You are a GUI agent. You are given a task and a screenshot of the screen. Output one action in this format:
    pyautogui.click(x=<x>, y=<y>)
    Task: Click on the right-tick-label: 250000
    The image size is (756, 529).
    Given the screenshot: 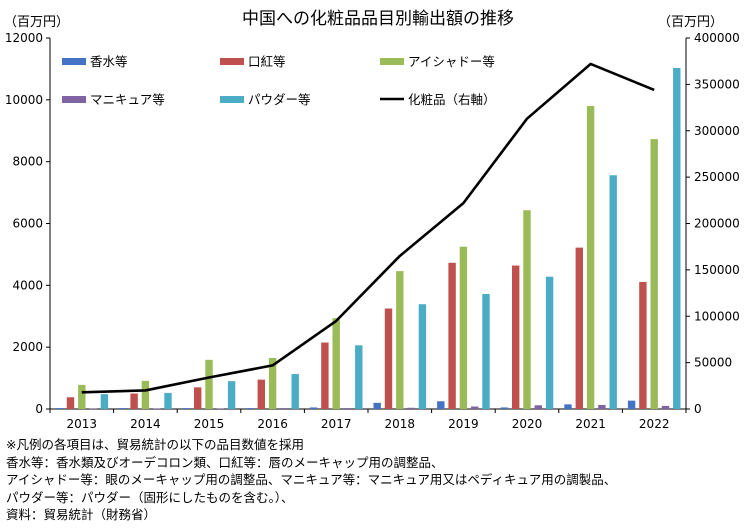 What is the action you would take?
    pyautogui.click(x=717, y=177)
    